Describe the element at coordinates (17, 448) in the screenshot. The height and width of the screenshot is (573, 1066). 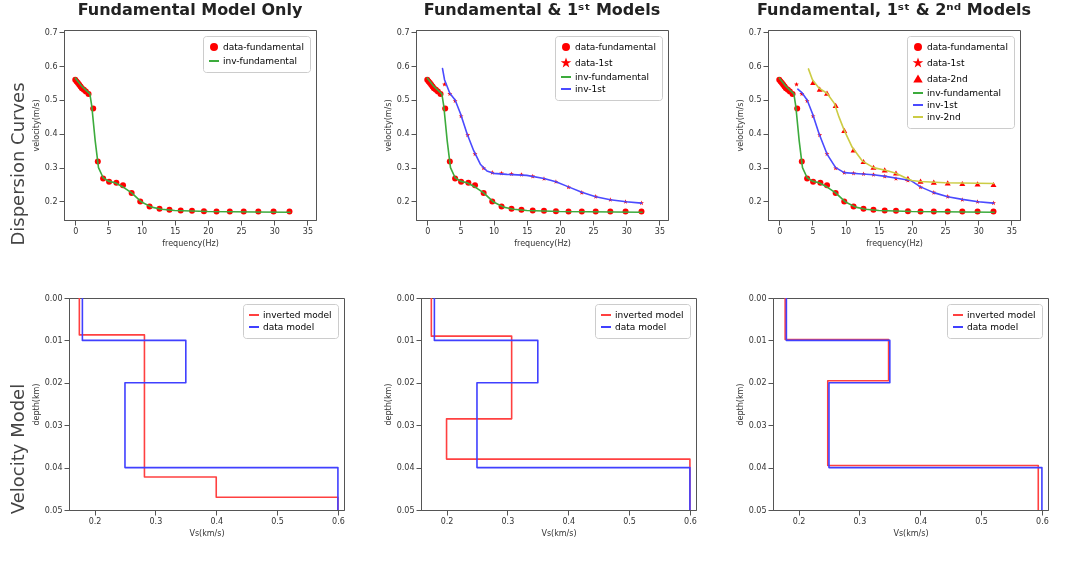
I see `text: Velocity Model` at that location.